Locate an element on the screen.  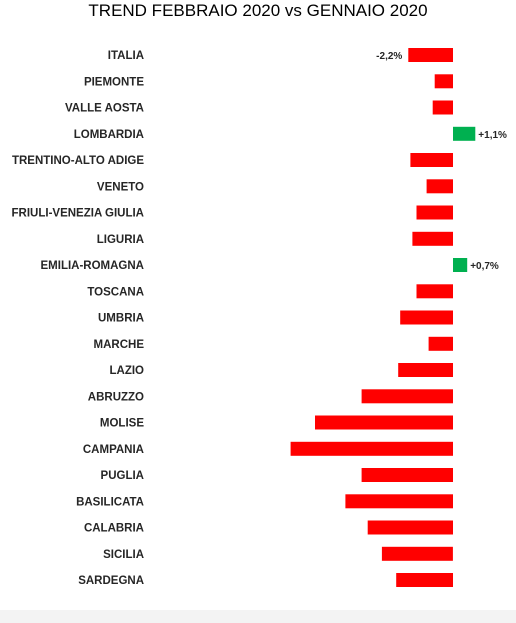
data-label: +1,1% is located at coordinates (492, 135).